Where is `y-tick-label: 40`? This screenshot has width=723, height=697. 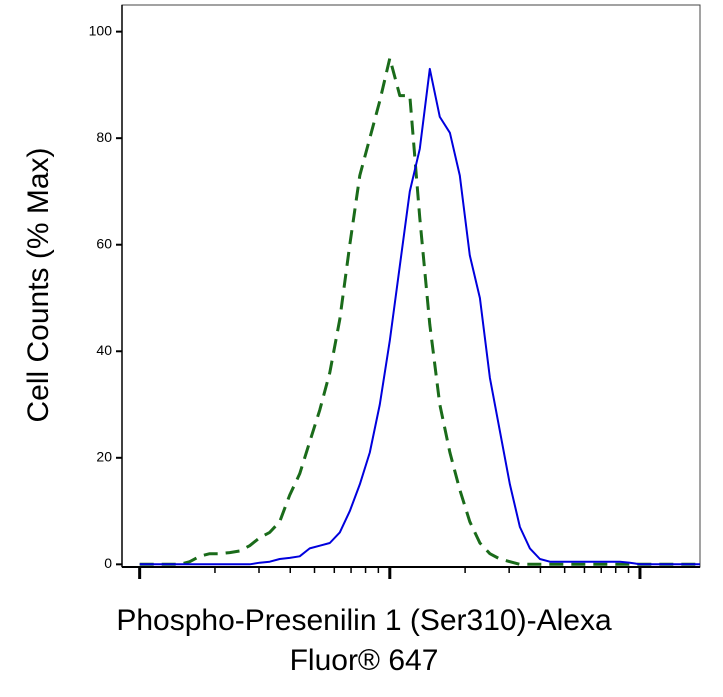 y-tick-label: 40 is located at coordinates (104, 350).